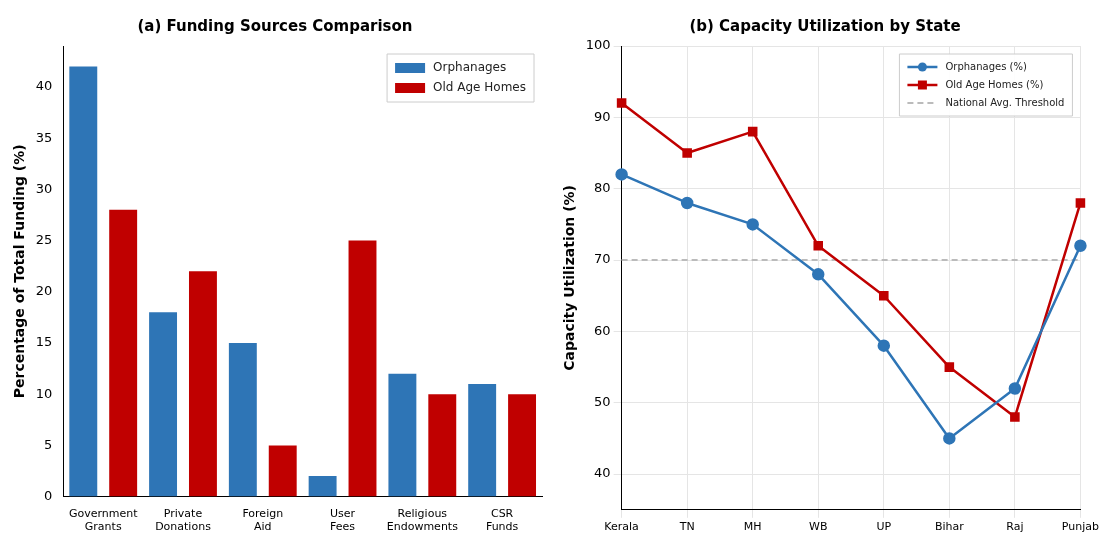  Describe the element at coordinates (44, 291) in the screenshot. I see `y-tick-label: 20` at that location.